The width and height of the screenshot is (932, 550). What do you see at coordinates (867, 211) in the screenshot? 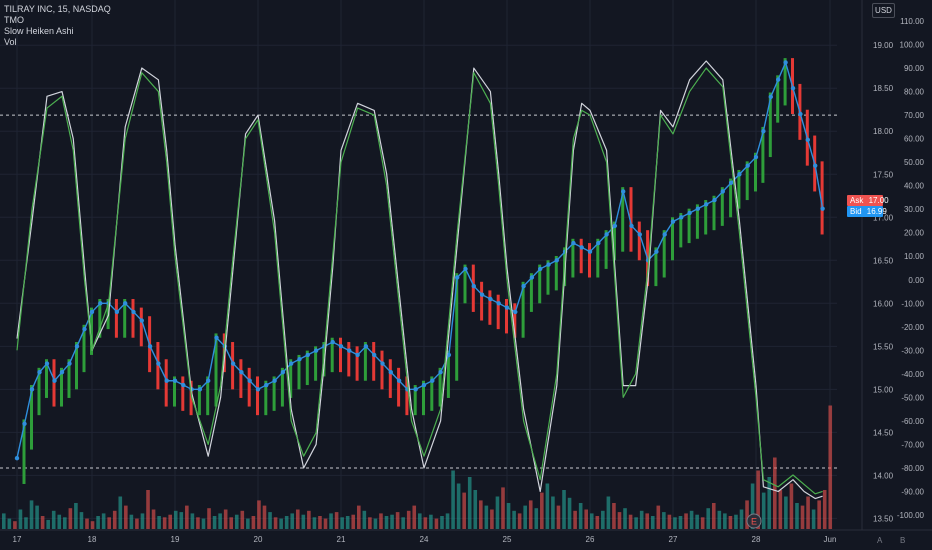
I see `bid-price-tag: Bid 16.99` at bounding box center [867, 211].